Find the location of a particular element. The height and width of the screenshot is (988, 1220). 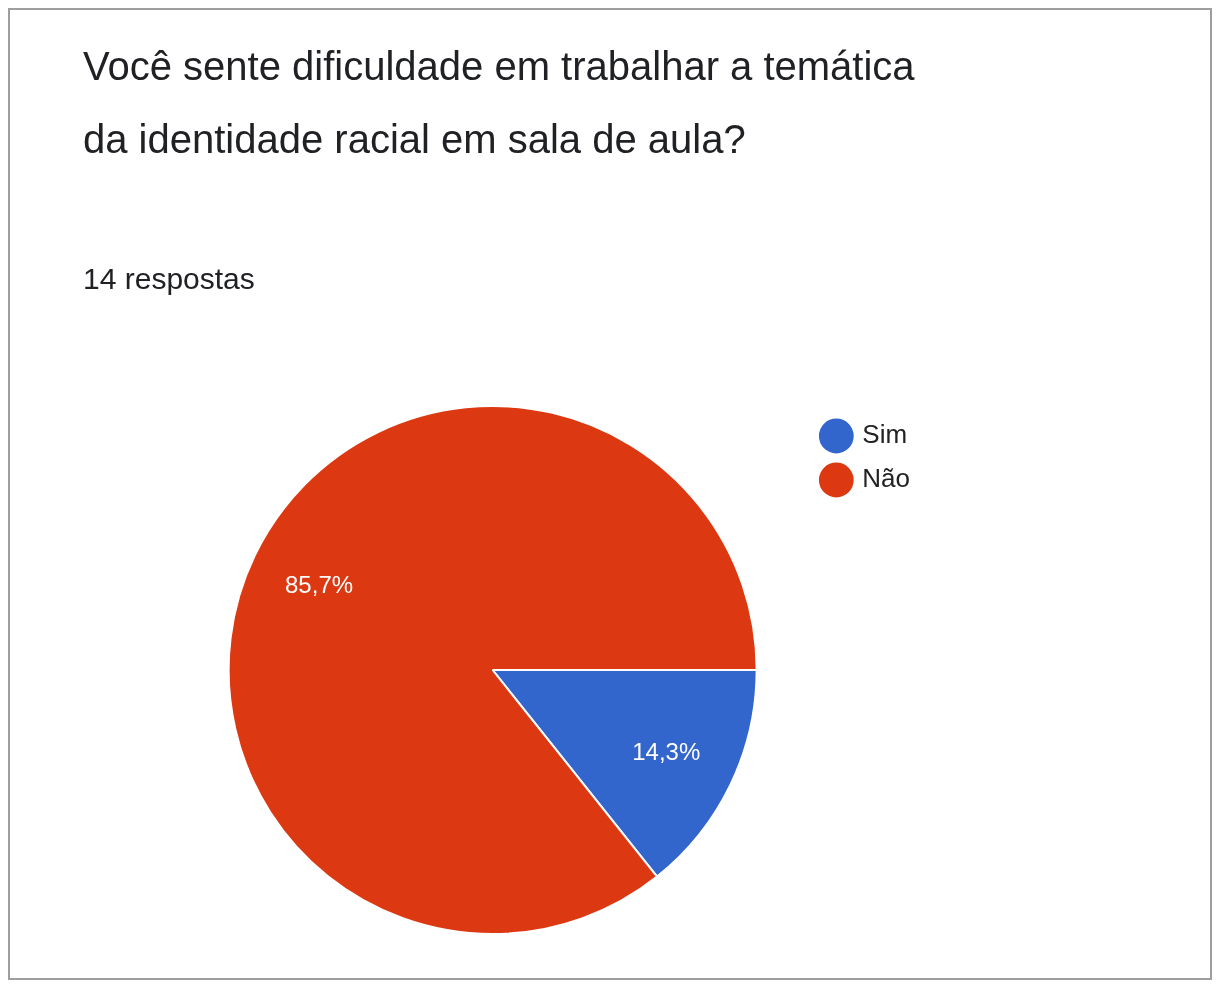

data-label: 14,3% is located at coordinates (666, 752).